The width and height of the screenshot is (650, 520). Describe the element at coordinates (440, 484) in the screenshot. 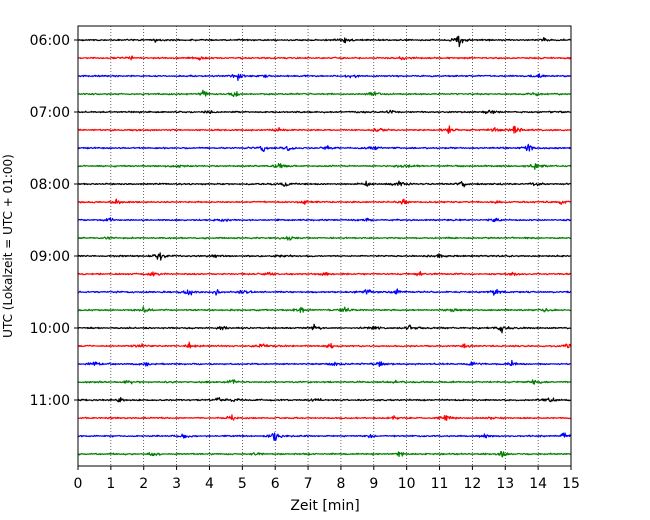

I see `x-tick-label: 11` at that location.